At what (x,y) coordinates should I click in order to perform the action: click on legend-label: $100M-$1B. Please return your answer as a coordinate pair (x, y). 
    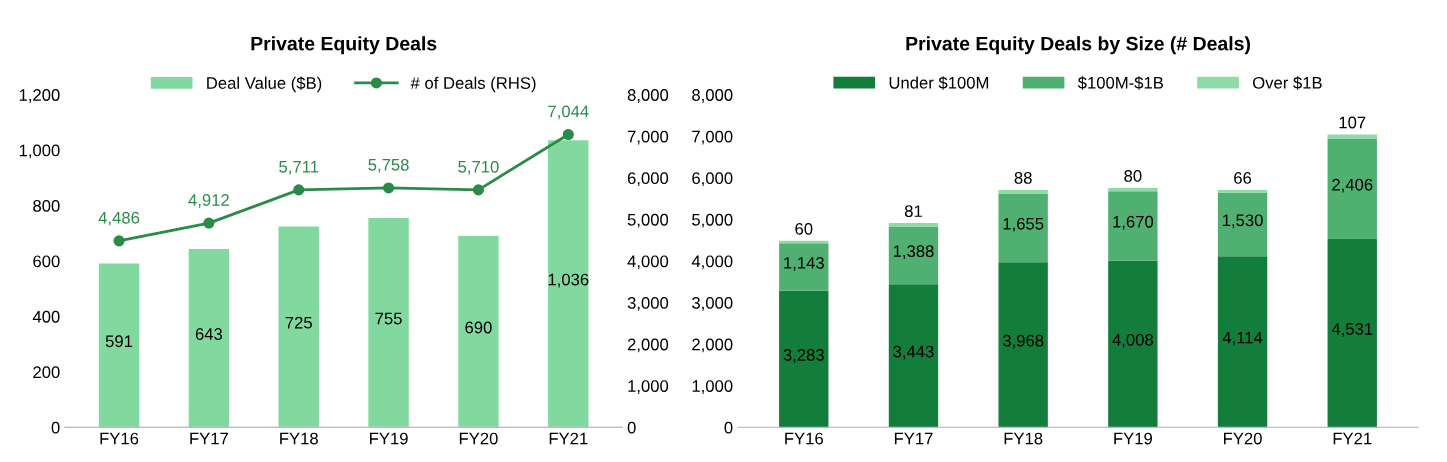
    Looking at the image, I should click on (1120, 83).